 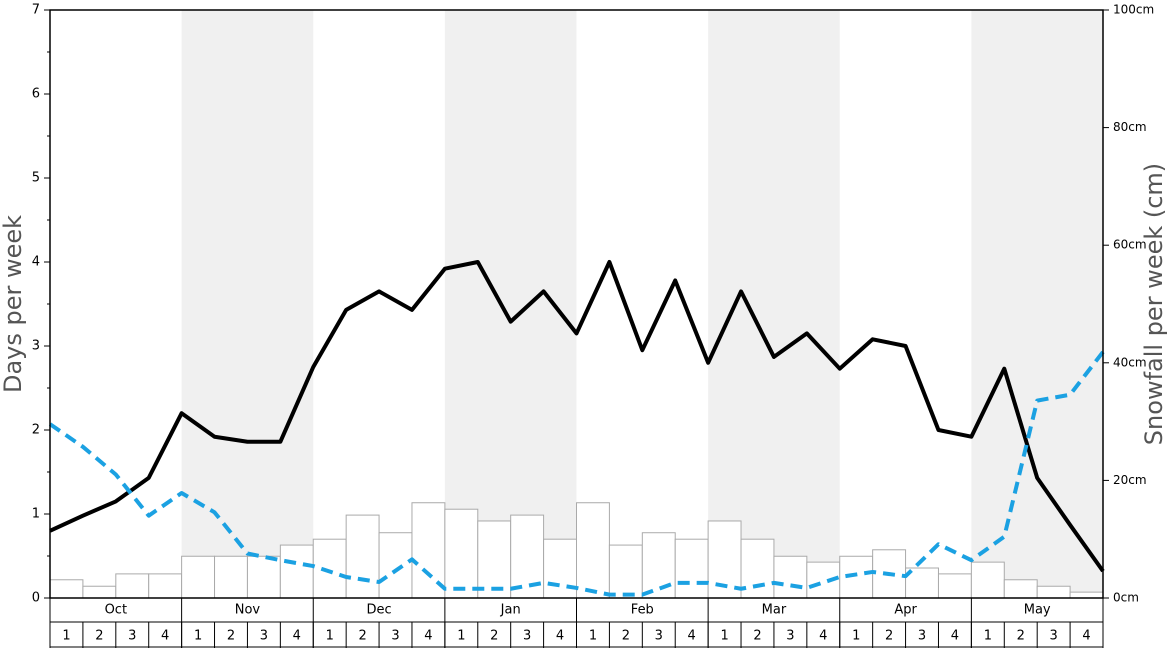 What do you see at coordinates (1133, 10) in the screenshot?
I see `y2-tick-label: 100cm` at bounding box center [1133, 10].